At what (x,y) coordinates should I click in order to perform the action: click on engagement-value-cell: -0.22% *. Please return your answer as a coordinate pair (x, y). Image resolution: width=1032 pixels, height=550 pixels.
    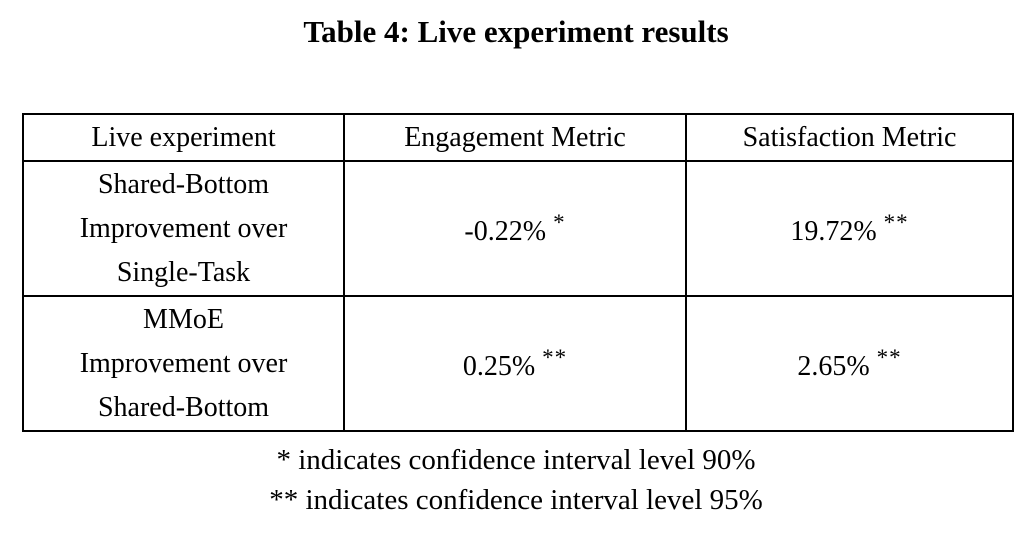
    Looking at the image, I should click on (515, 228).